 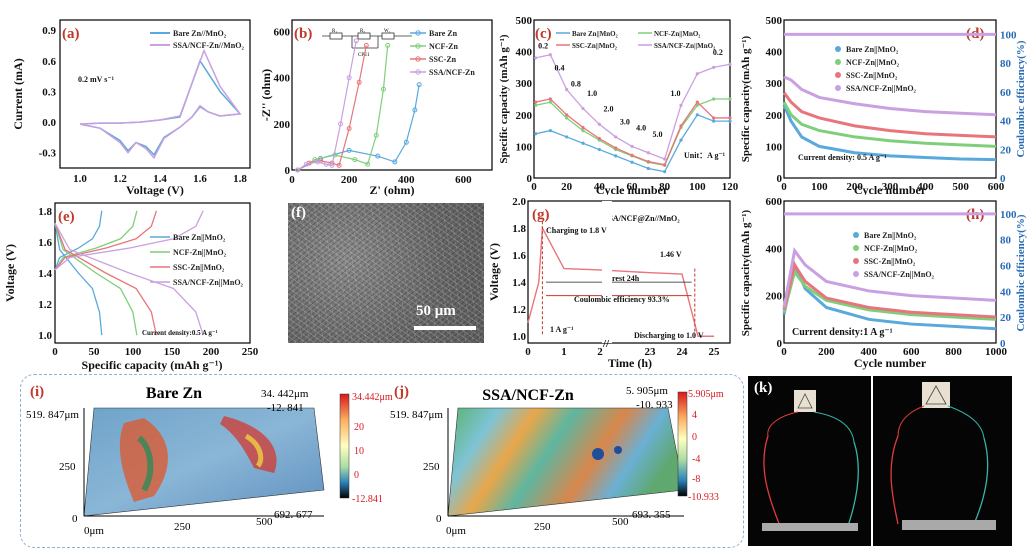 I want to click on y-tick: 0.0, so click(x=49, y=123).